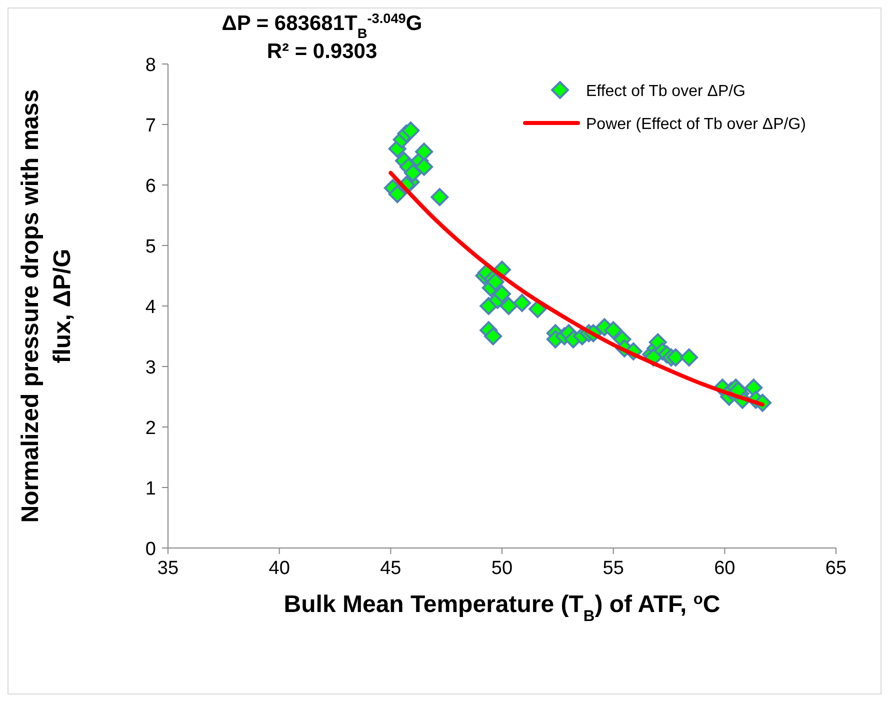 The width and height of the screenshot is (889, 702). Describe the element at coordinates (150, 428) in the screenshot. I see `y-tick-label: 2` at that location.